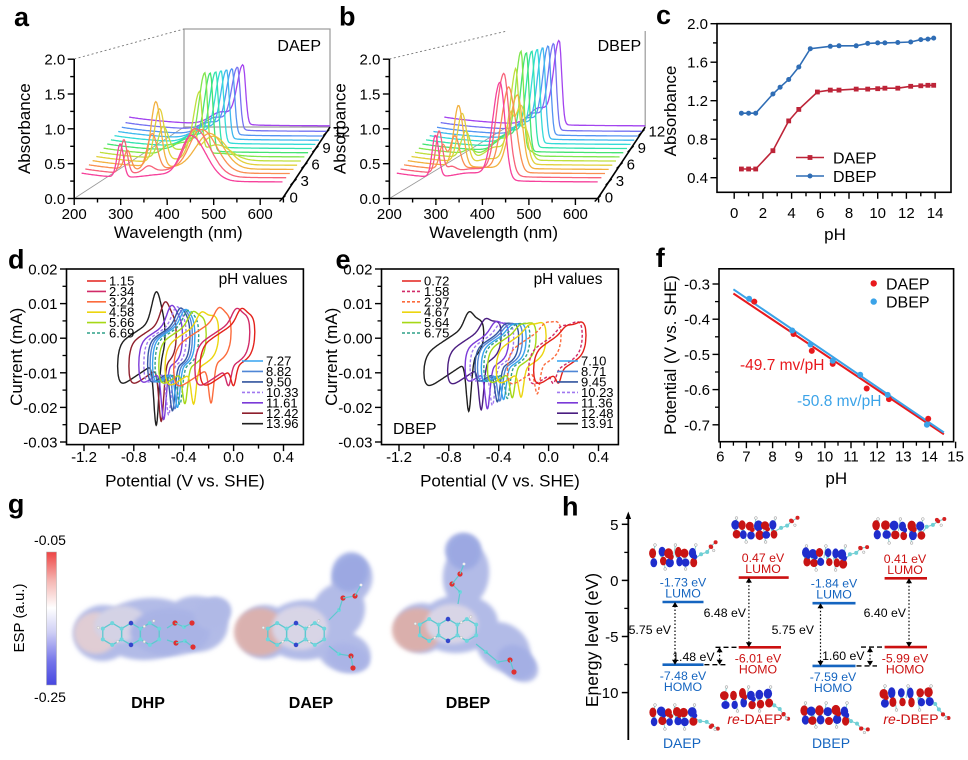 Image resolution: width=968 pixels, height=760 pixels. I want to click on svg-text: -1.84 eV, so click(834, 584).